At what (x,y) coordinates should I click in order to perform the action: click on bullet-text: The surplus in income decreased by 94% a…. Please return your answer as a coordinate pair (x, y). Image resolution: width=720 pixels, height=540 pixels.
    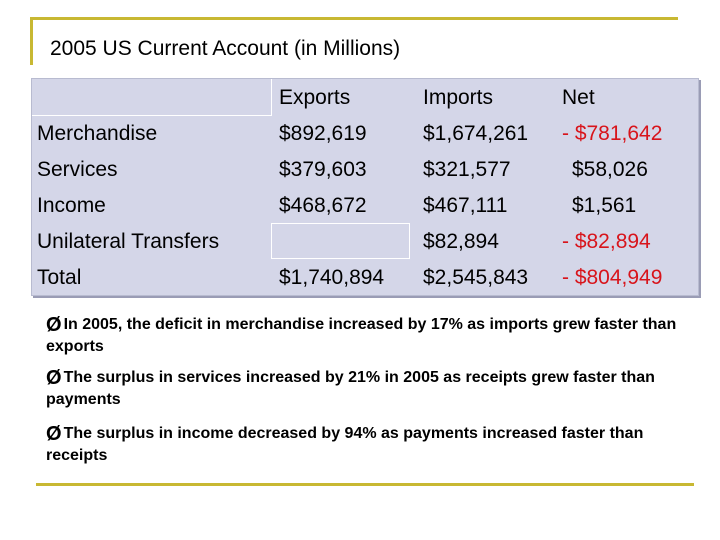
    Looking at the image, I should click on (345, 444).